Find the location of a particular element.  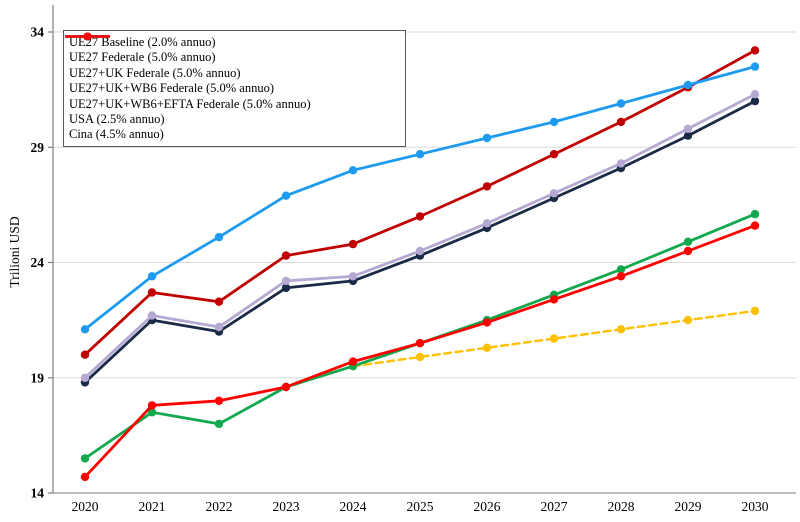

legend-item: USA (2.5% annuo) is located at coordinates (235, 79).